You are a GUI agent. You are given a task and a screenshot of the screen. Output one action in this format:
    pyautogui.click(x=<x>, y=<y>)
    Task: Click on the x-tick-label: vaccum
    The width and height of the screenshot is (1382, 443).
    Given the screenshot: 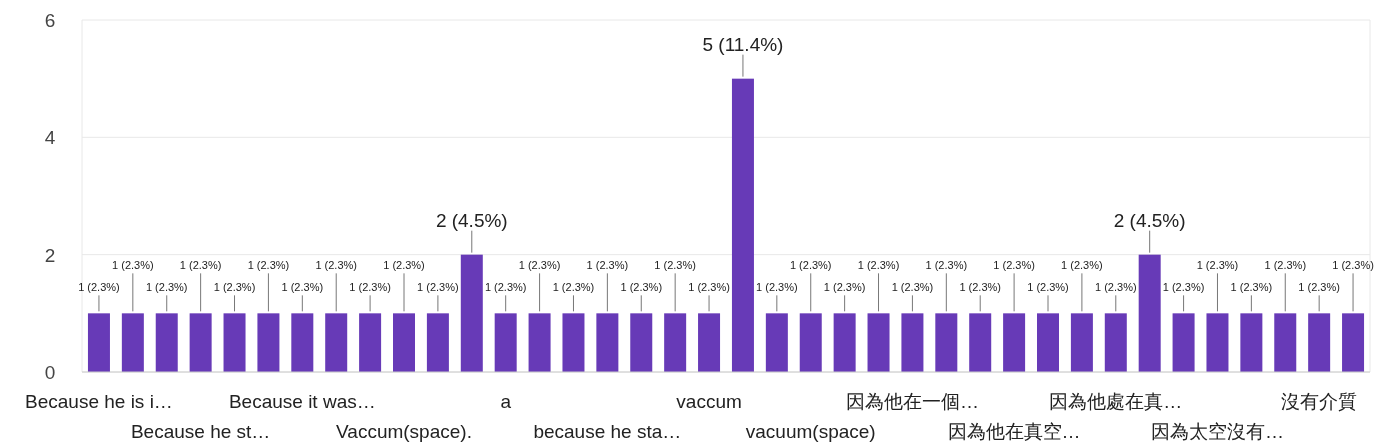 What is the action you would take?
    pyautogui.click(x=709, y=401)
    